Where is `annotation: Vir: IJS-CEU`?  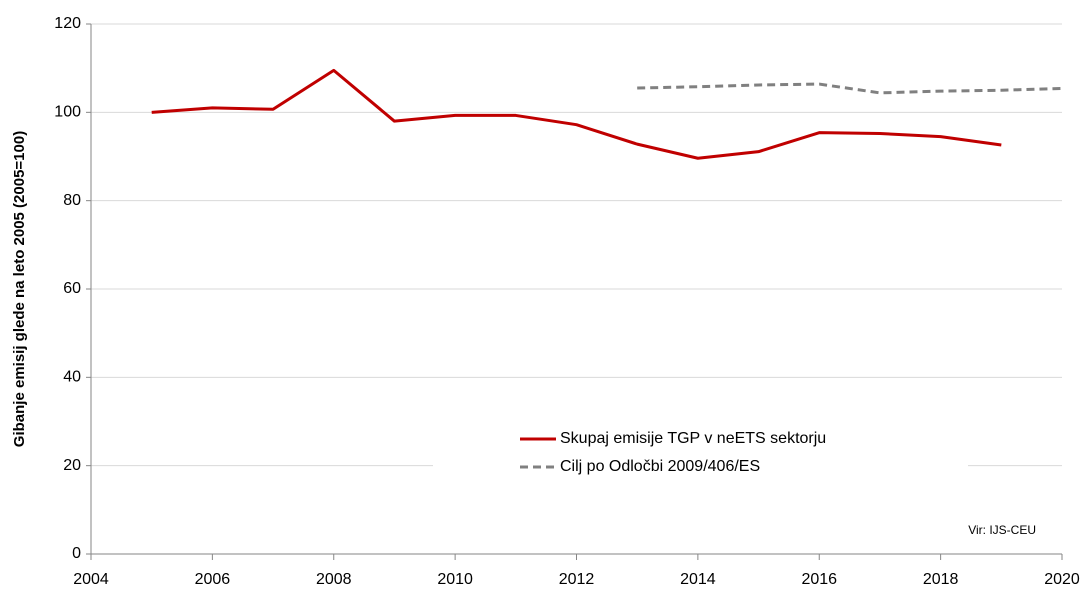
annotation: Vir: IJS-CEU is located at coordinates (1002, 530).